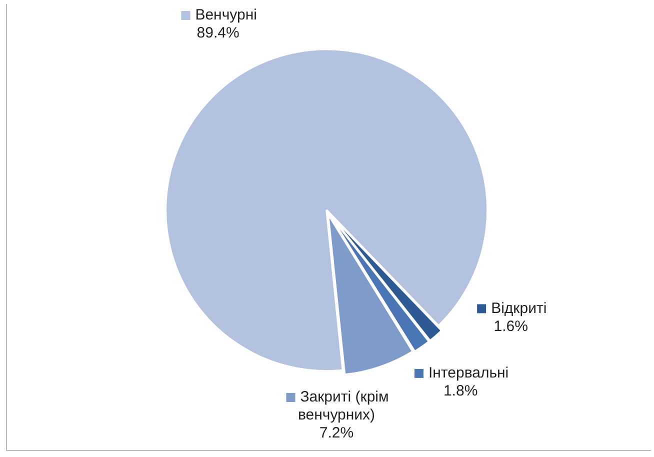 The height and width of the screenshot is (457, 654). Describe the element at coordinates (226, 15) in the screenshot. I see `legend-label: Венчурні` at that location.